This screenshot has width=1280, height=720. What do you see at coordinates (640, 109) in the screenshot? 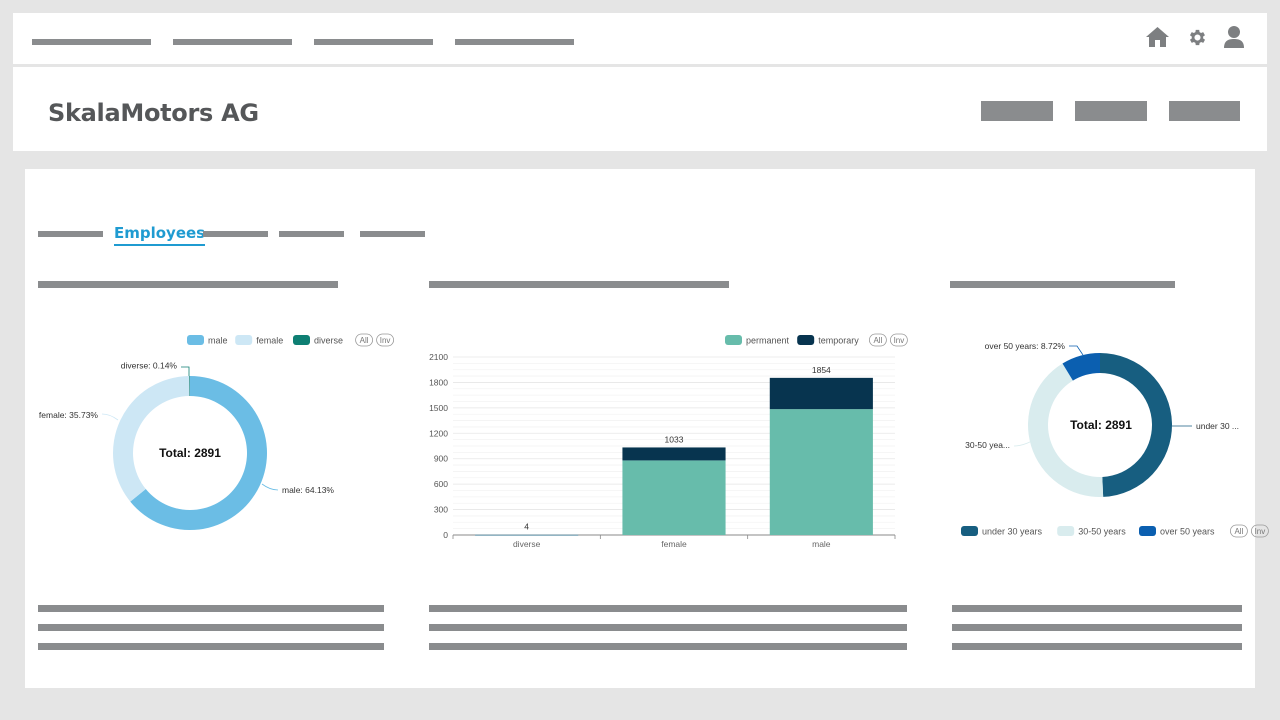
I see `page-header: SkalaMotors AG` at bounding box center [640, 109].